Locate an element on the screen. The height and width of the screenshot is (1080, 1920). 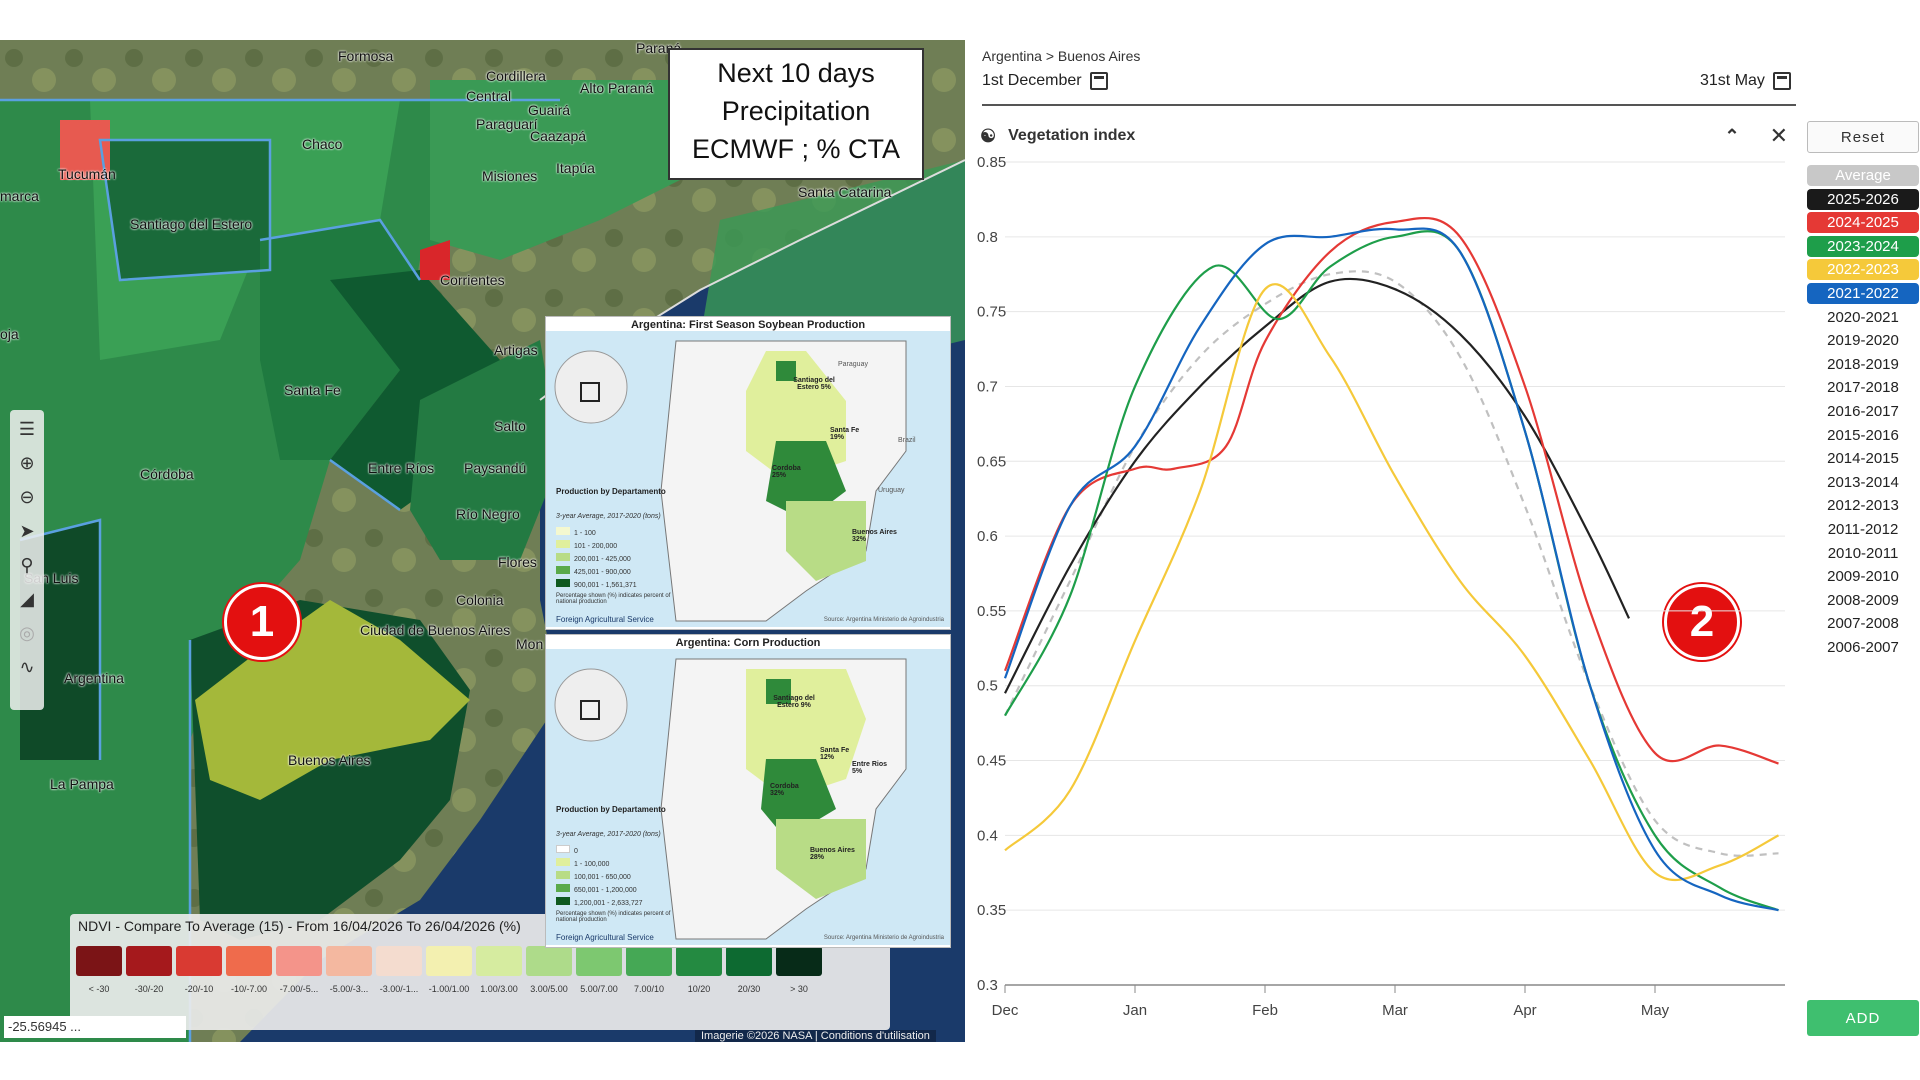
year-toggle: 2016-2017 is located at coordinates (1863, 411).